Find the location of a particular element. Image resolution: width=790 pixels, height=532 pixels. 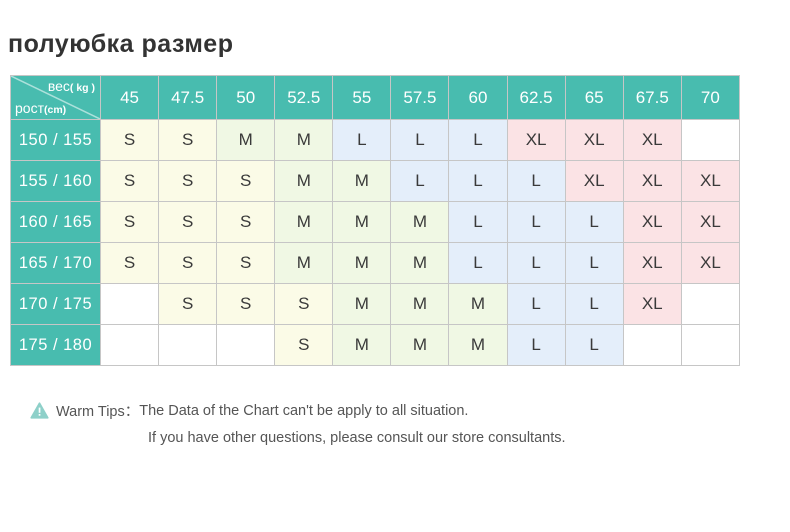

weight-col-header: 45 is located at coordinates (129, 97).